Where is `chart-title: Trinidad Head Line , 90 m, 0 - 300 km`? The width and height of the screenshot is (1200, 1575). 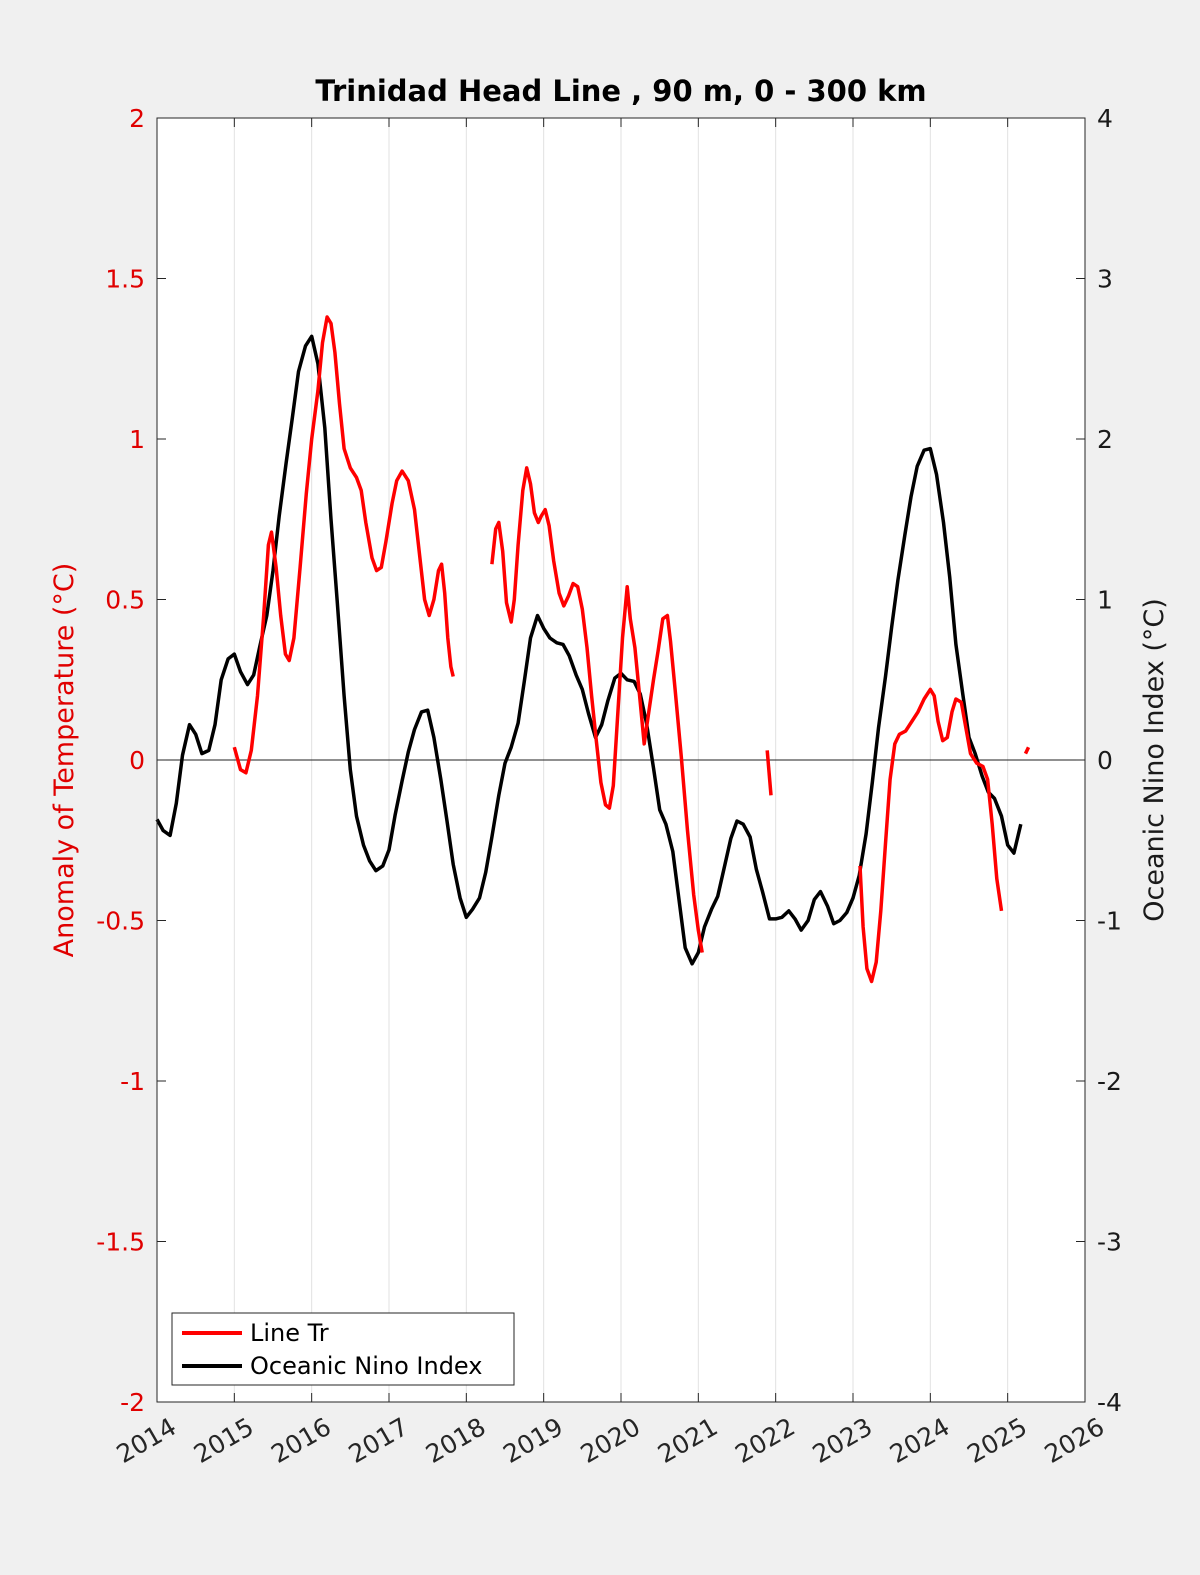 chart-title: Trinidad Head Line , 90 m, 0 - 300 km is located at coordinates (620, 91).